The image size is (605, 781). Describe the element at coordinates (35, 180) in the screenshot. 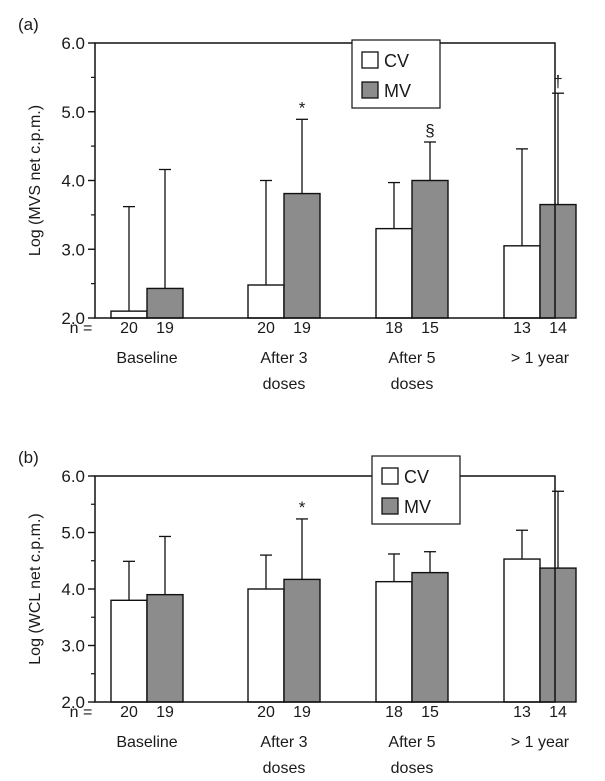

I see `y-axis-label: Log (MVS net c.p.m.)` at that location.